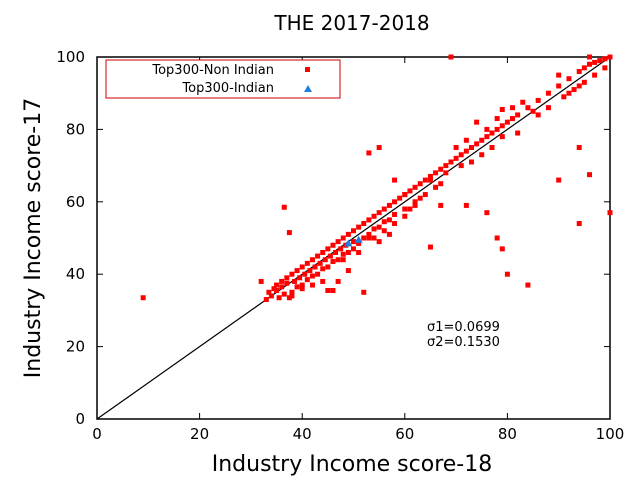  Describe the element at coordinates (75, 202) in the screenshot. I see `y-tick-label: 60` at that location.